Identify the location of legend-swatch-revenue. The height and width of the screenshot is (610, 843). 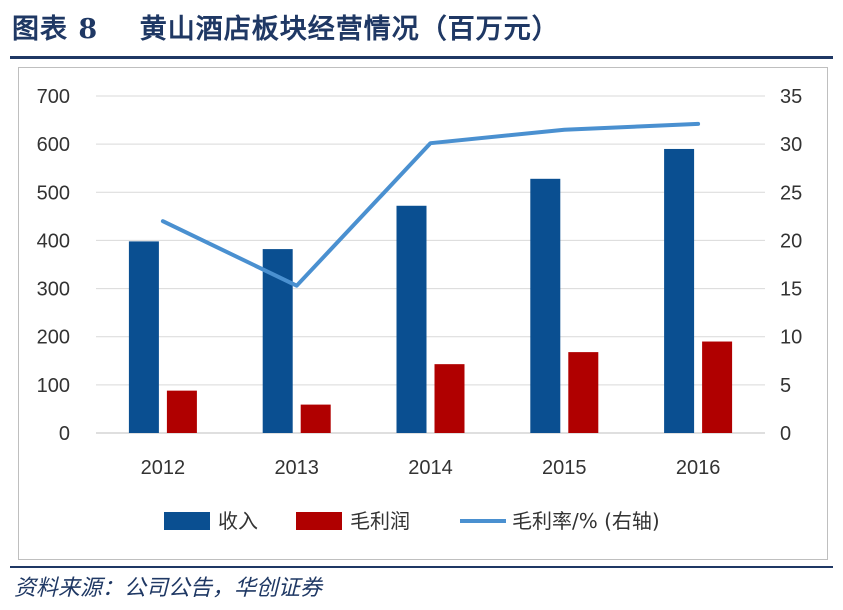
(187, 521).